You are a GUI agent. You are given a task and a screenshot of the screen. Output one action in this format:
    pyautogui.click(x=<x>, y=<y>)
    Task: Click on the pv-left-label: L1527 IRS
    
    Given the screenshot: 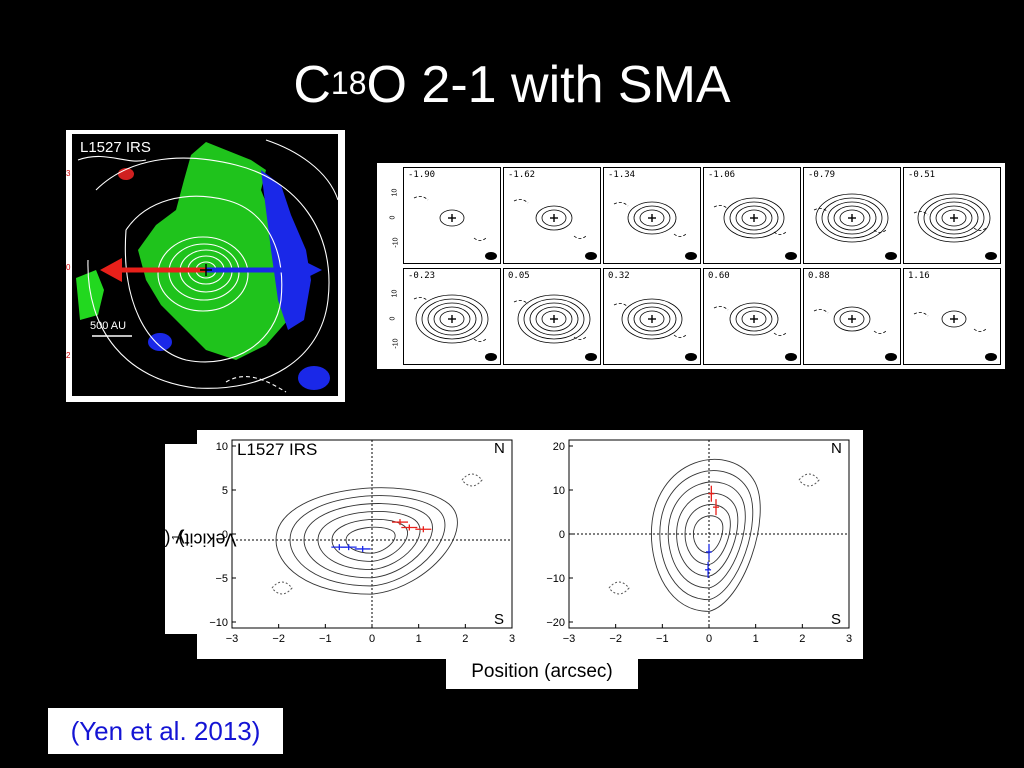 What is the action you would take?
    pyautogui.click(x=277, y=449)
    